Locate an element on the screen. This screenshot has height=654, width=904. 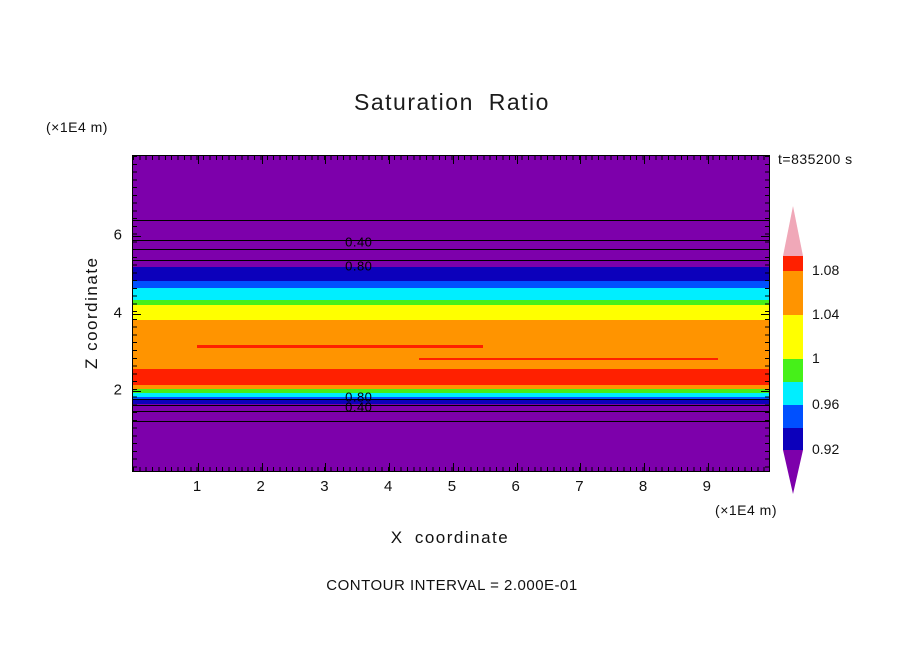
x-tick-label: 8 is located at coordinates (643, 486).